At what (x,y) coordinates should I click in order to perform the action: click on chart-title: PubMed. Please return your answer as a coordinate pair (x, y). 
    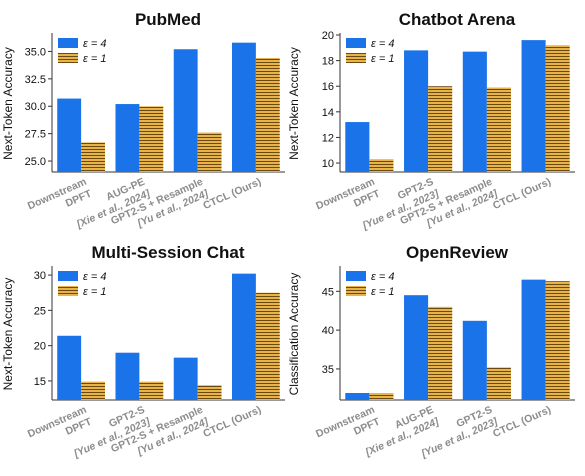
    Looking at the image, I should click on (168, 19).